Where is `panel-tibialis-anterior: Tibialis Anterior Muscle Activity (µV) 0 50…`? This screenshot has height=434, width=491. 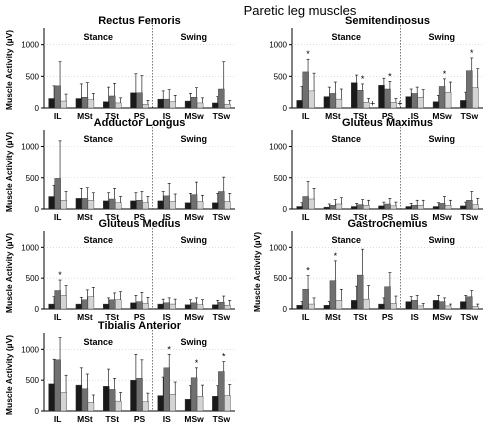 panel-tibialis-anterior: Tibialis Anterior Muscle Activity (µV) 0 50… is located at coordinates (119, 372).